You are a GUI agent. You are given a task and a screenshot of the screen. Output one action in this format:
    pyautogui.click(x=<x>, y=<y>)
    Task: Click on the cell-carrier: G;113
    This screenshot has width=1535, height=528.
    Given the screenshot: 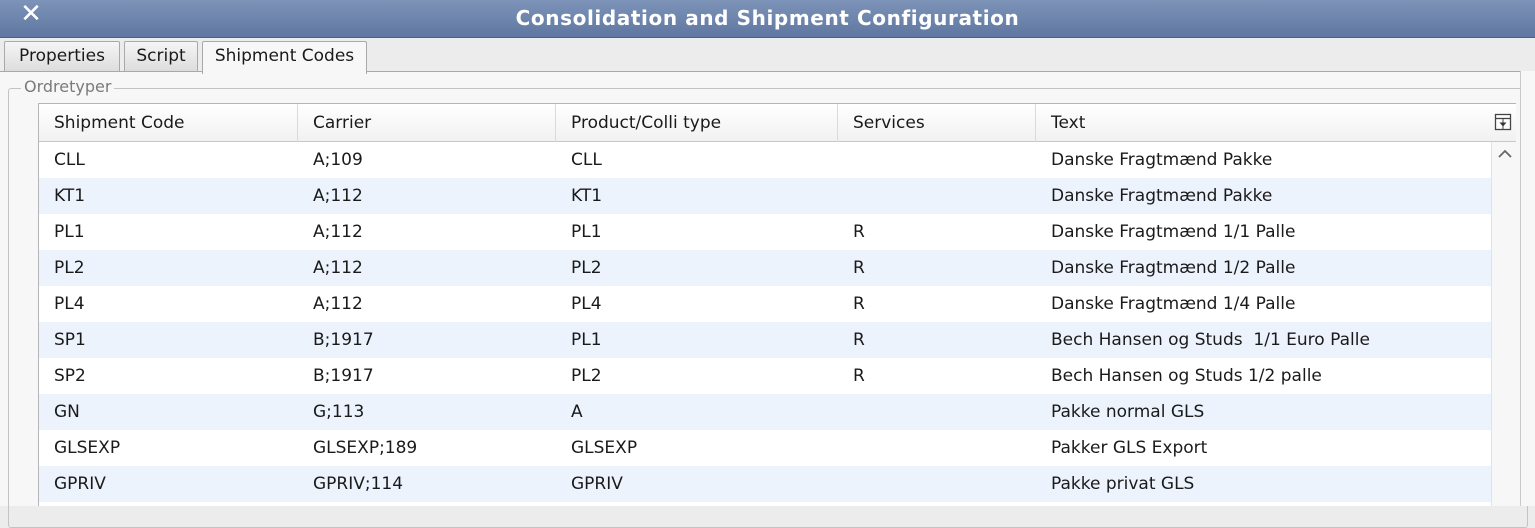 What is the action you would take?
    pyautogui.click(x=339, y=412)
    